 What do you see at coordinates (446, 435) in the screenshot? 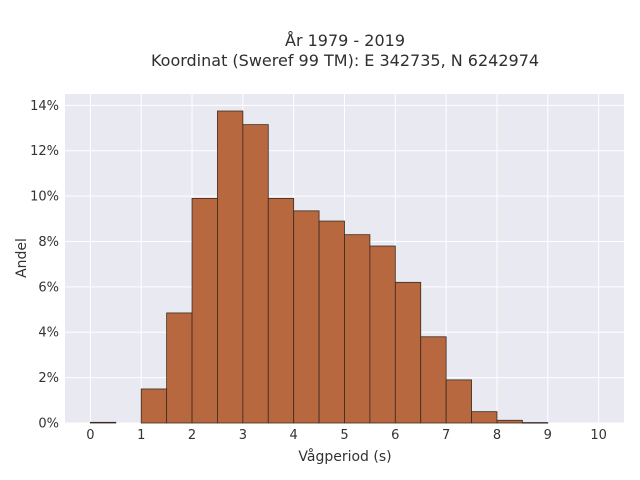
I see `x-tick-label-7: 7` at bounding box center [446, 435].